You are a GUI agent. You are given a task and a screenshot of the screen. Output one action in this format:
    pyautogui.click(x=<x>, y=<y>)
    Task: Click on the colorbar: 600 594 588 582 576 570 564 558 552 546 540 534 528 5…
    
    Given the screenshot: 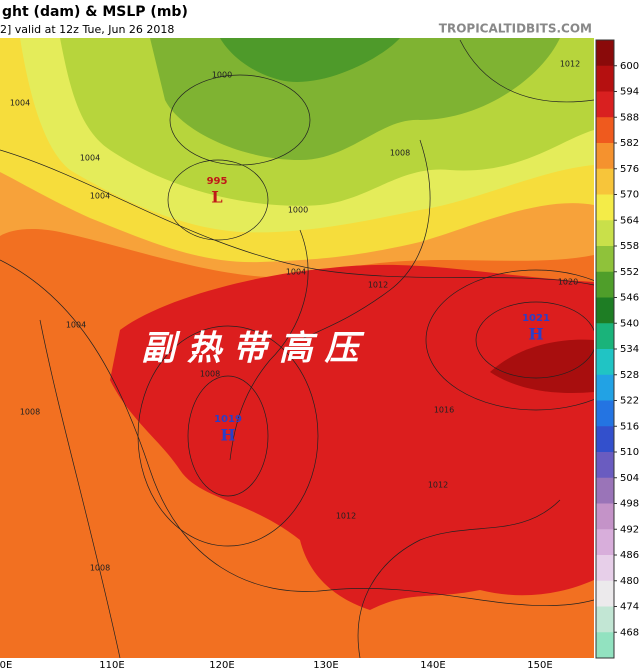 What is the action you would take?
    pyautogui.click(x=617, y=349)
    